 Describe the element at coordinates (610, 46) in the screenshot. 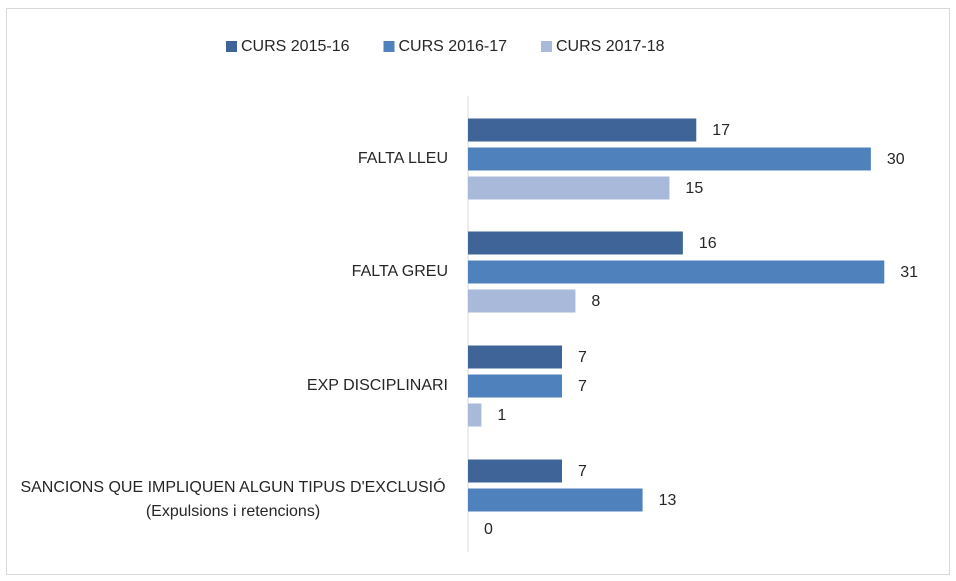

I see `legend-label: CURS 2017-18` at that location.